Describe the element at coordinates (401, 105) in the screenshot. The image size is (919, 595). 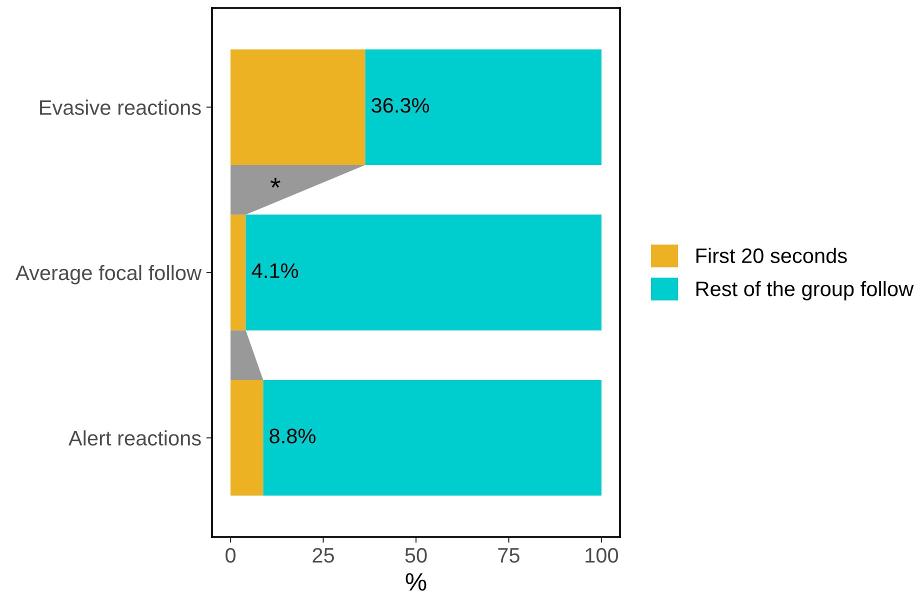
I see `data-label: 36.3%` at that location.